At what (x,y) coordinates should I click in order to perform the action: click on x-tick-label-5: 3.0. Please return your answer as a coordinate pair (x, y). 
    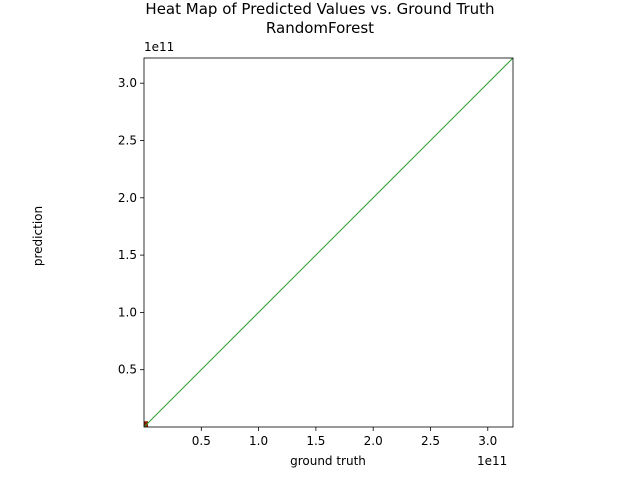
    Looking at the image, I should click on (487, 441).